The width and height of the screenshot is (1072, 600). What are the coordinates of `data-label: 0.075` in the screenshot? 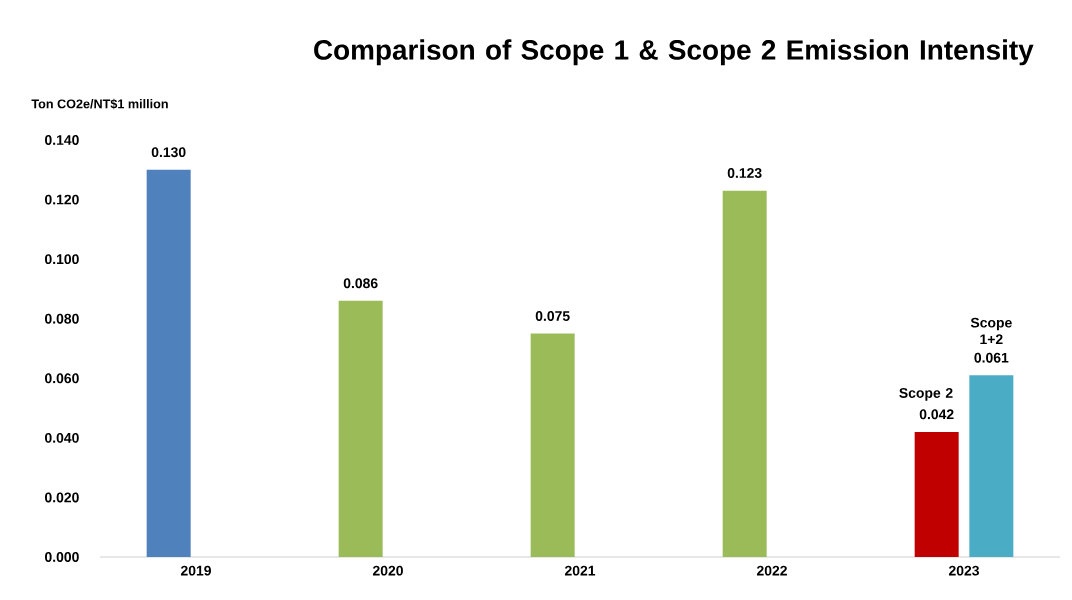 It's located at (552, 316).